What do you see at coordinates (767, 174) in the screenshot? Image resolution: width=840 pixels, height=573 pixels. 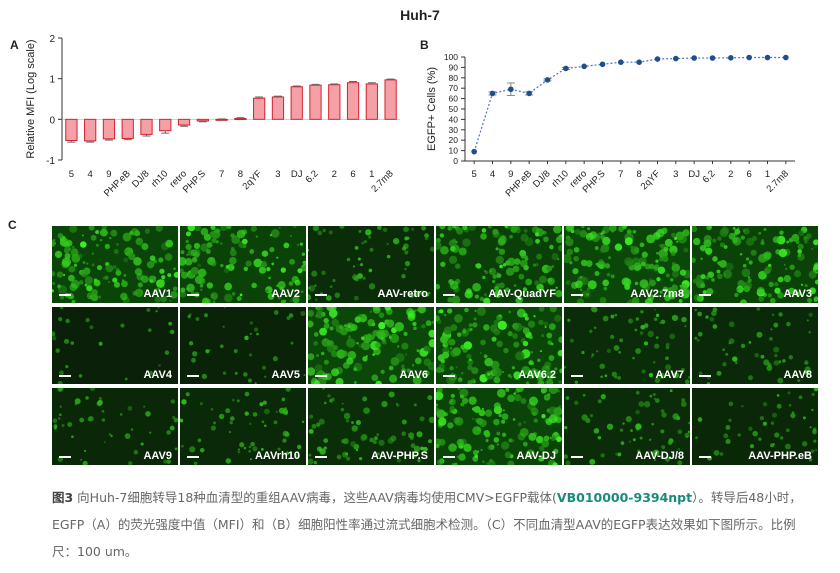 I see `x-tick-label: 1` at bounding box center [767, 174].